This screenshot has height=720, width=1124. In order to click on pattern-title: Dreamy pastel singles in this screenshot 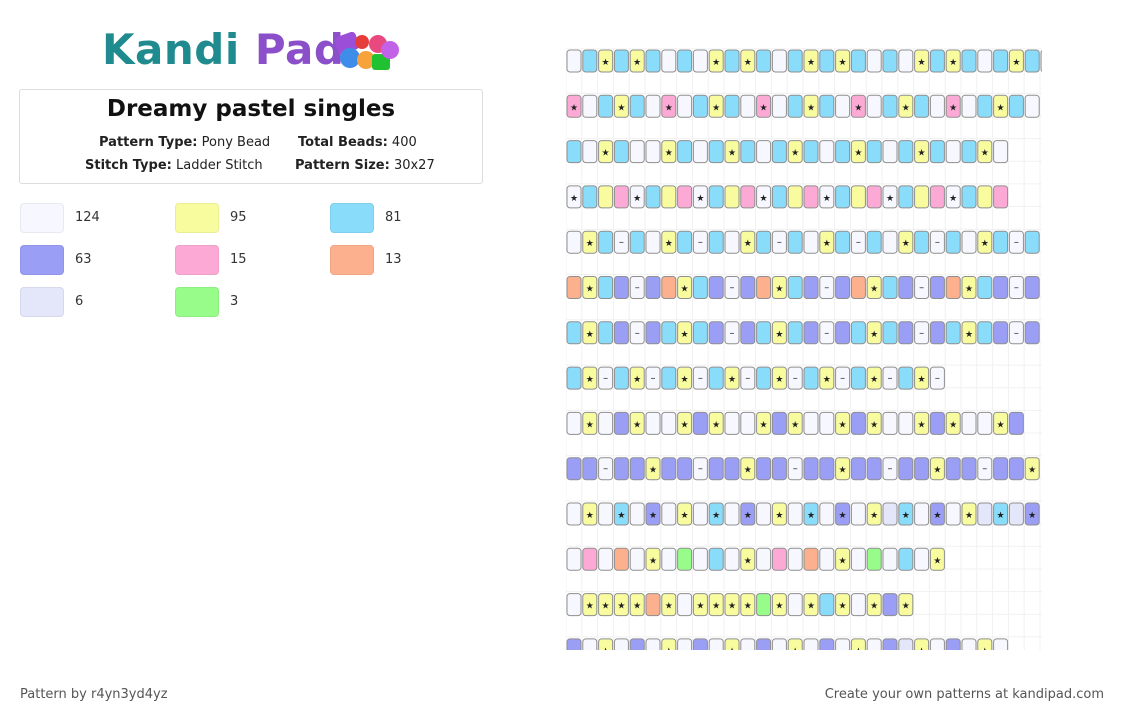, I will do `click(251, 109)`.